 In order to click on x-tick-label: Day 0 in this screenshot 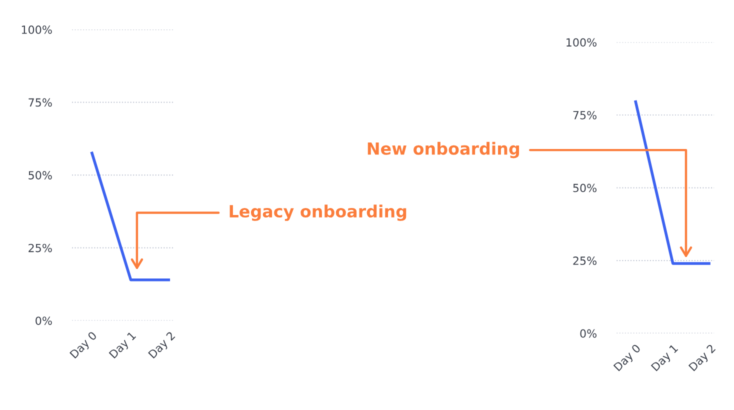, I will do `click(84, 345)`.